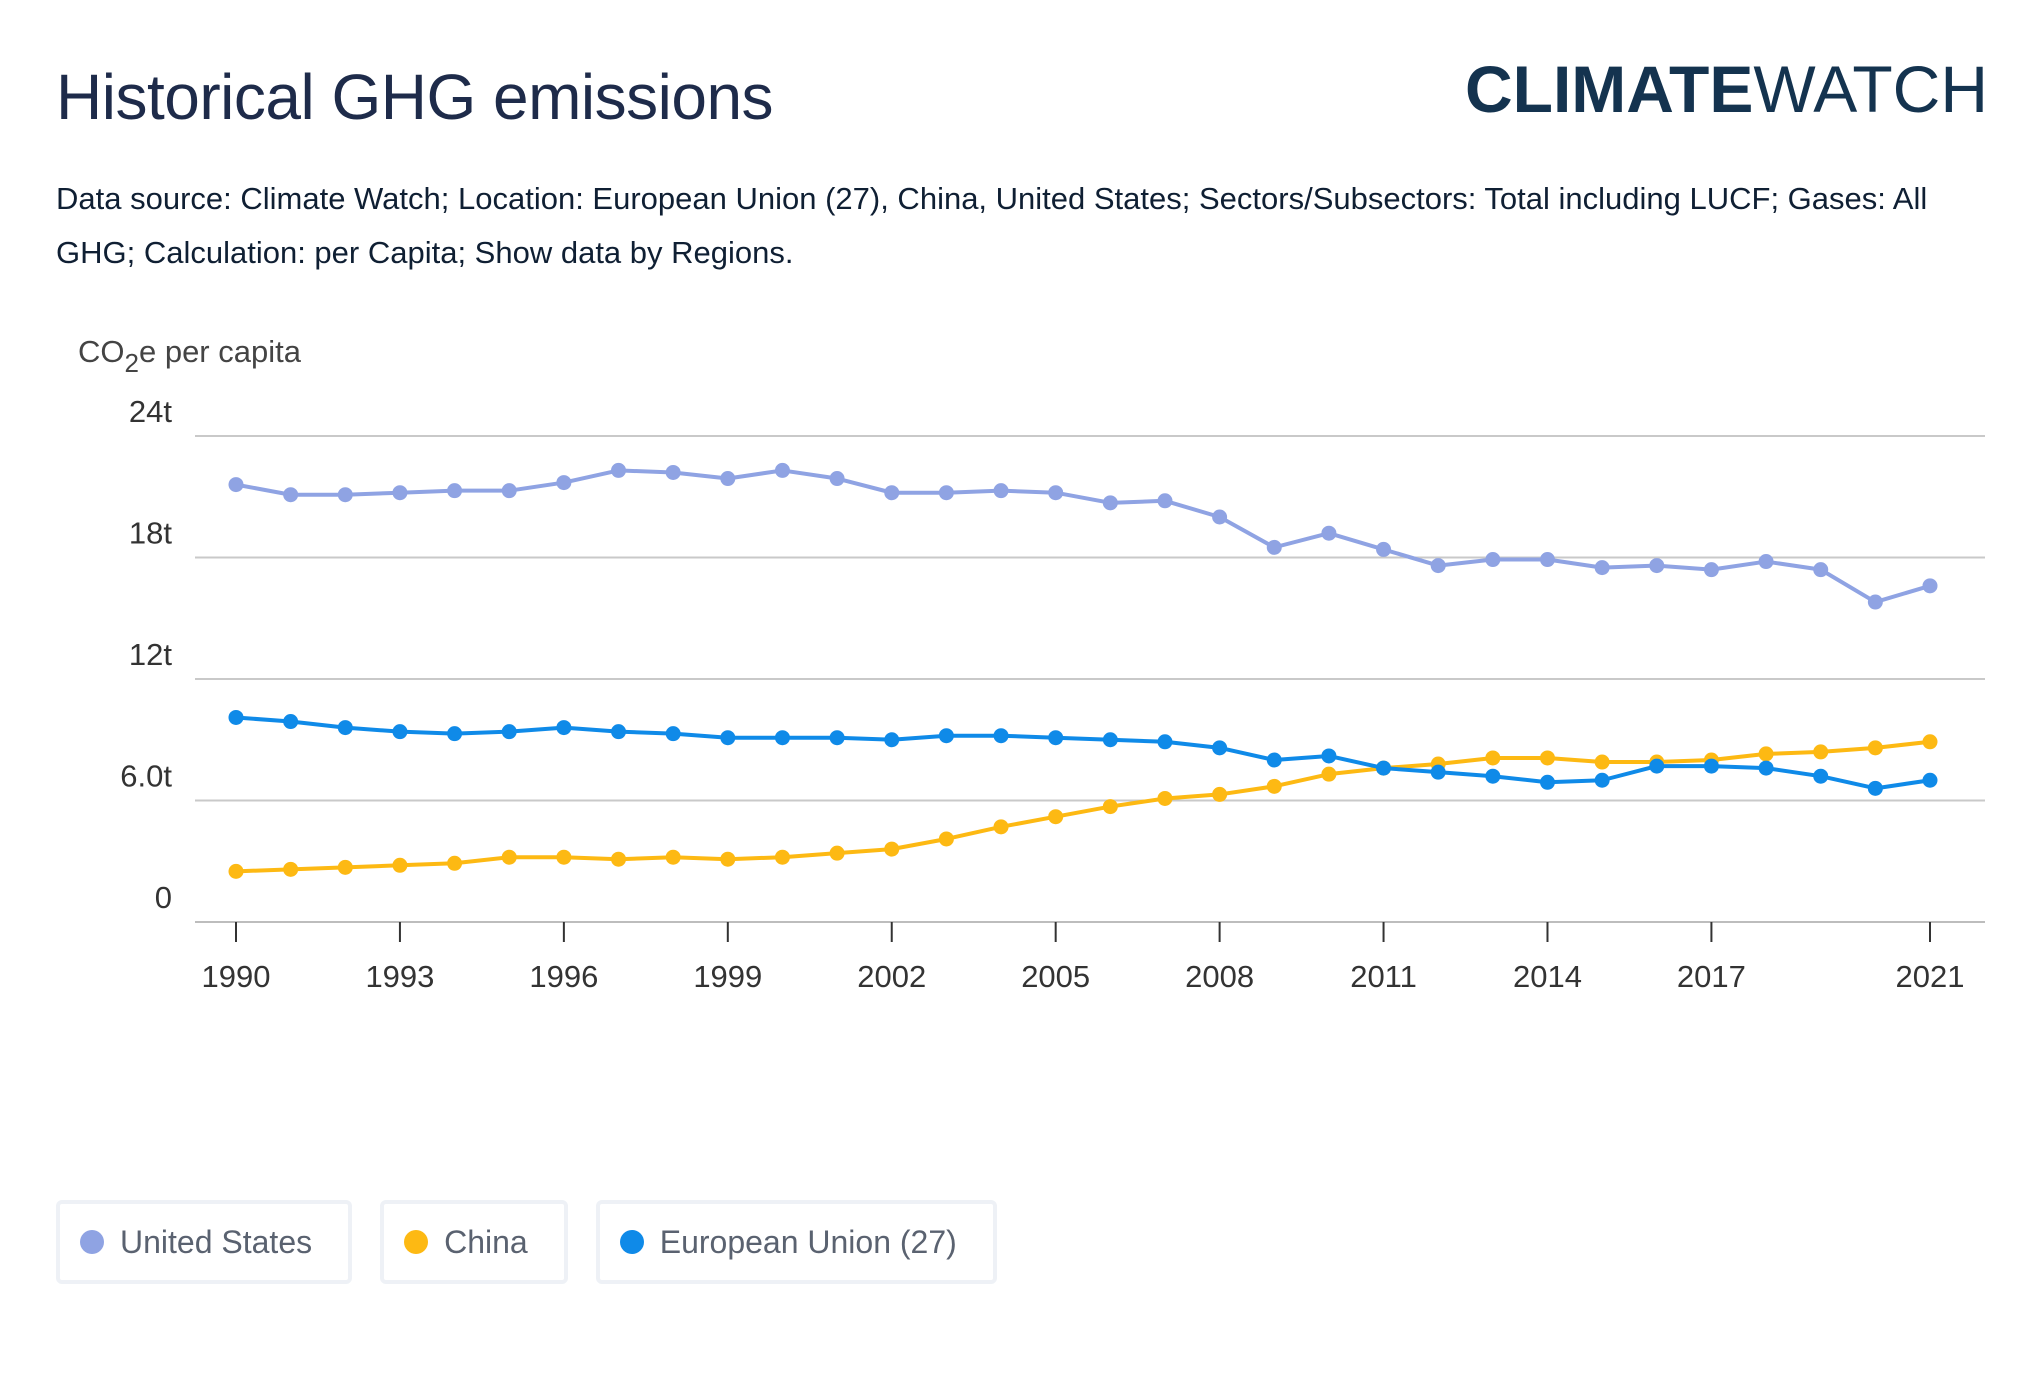 This screenshot has height=1387, width=2030. Describe the element at coordinates (563, 976) in the screenshot. I see `x-tick-label: 1996` at that location.